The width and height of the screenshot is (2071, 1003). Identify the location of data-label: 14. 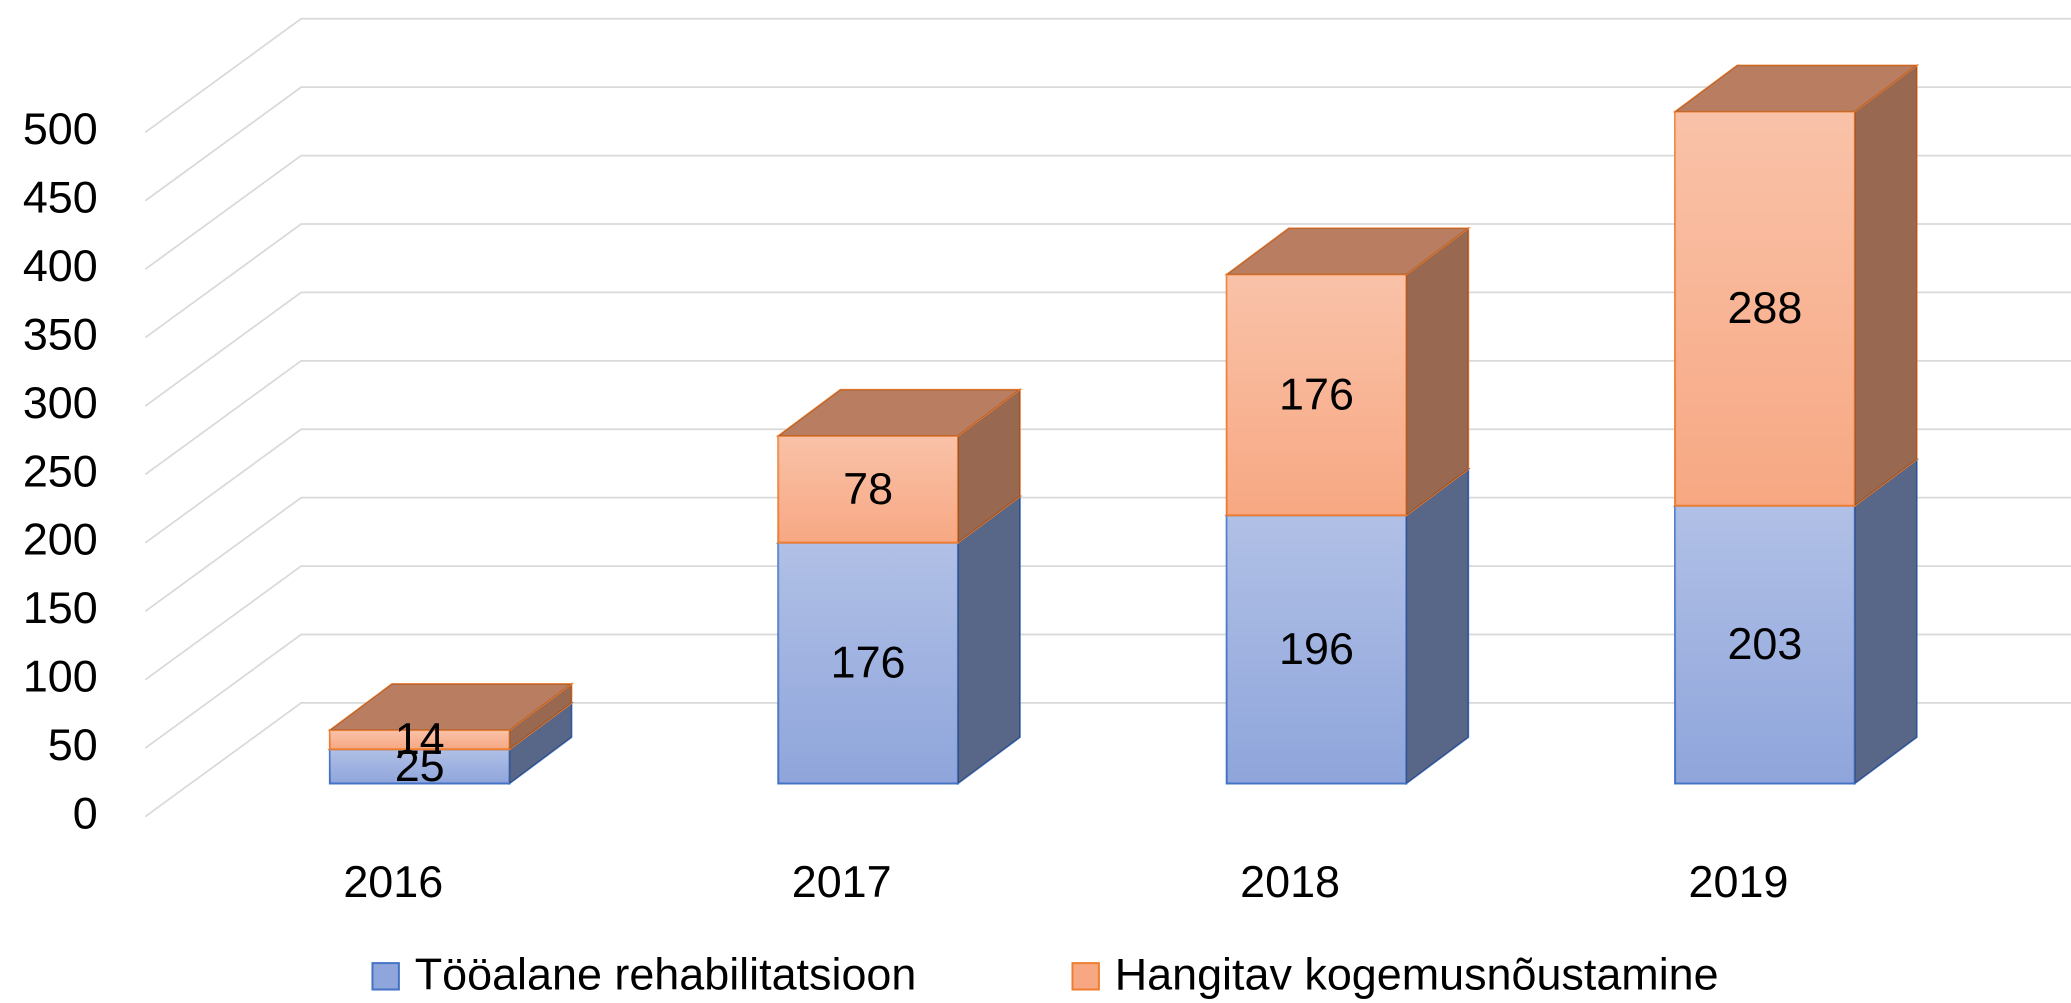
(420, 738).